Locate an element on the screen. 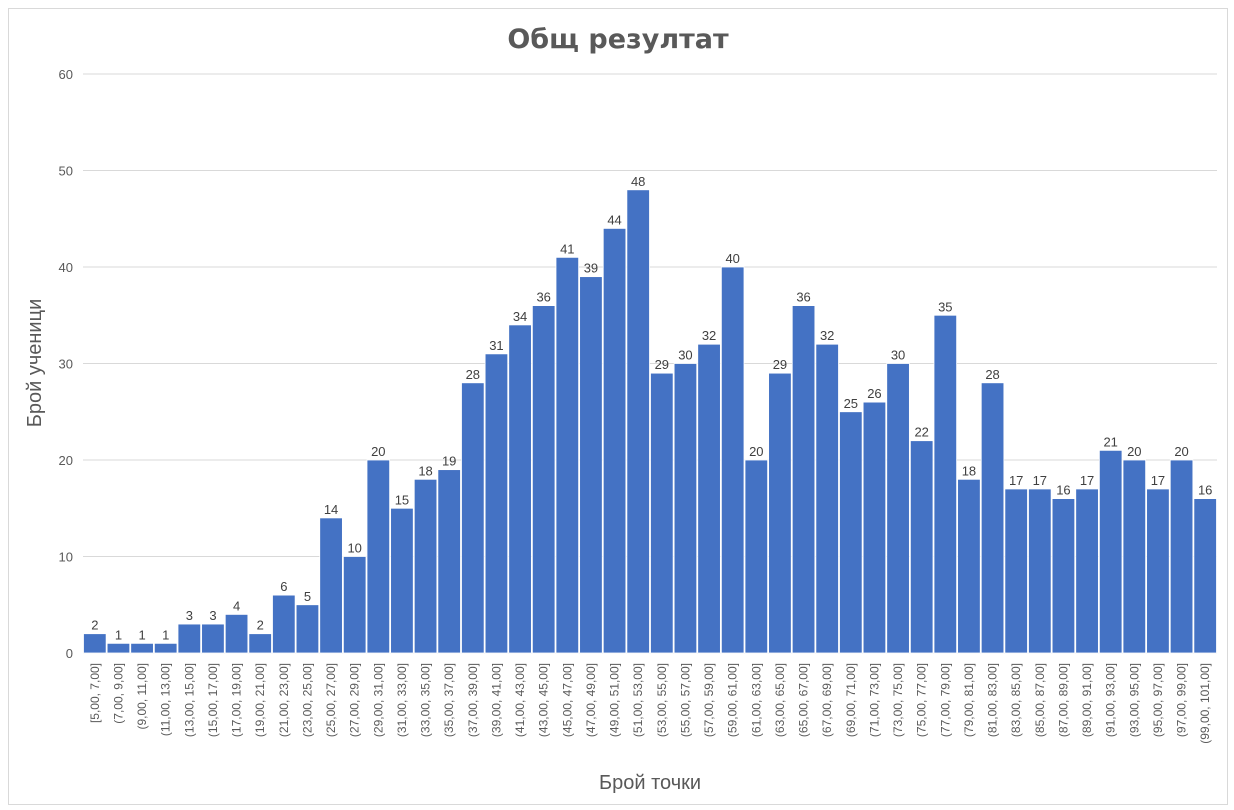 The image size is (1234, 810). x-tick-label: (47,00, 49,00] is located at coordinates (591, 700).